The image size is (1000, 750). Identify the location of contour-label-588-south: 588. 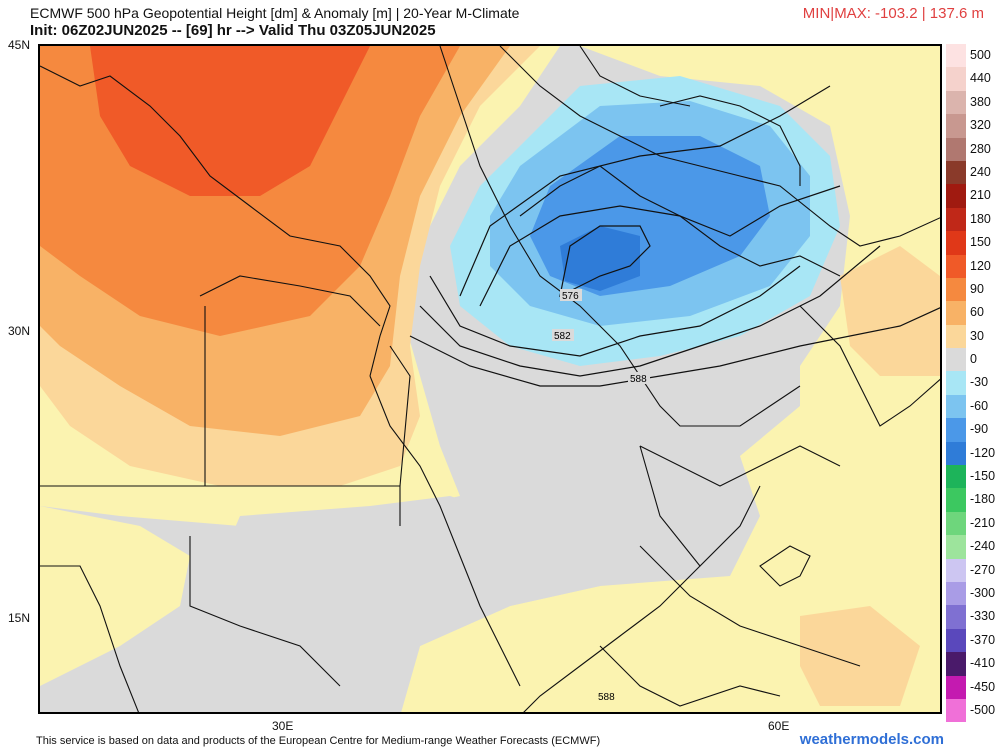
(606, 697).